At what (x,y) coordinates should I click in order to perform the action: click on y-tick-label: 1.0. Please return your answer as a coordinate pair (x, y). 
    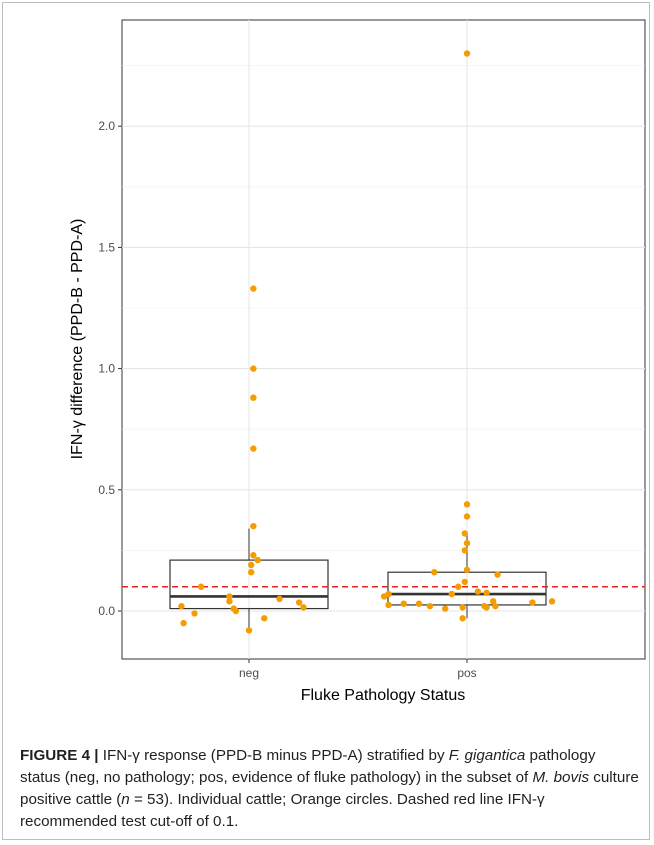
    Looking at the image, I should click on (106, 369).